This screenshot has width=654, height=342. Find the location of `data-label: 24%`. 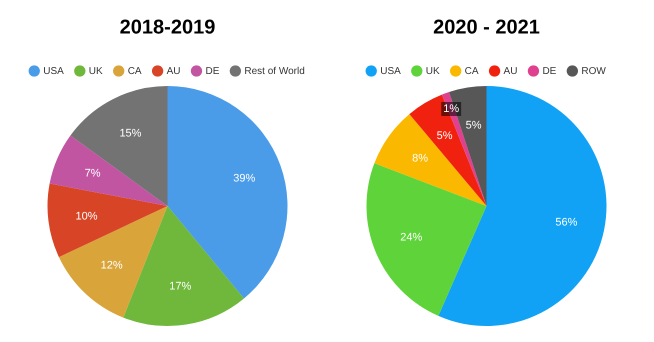

data-label: 24% is located at coordinates (411, 238).